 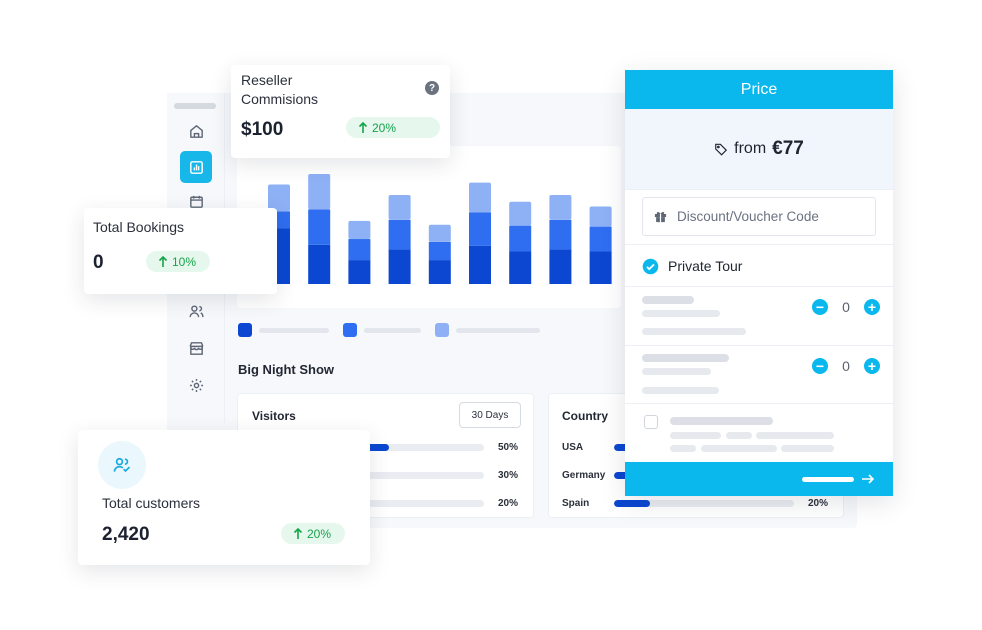 I want to click on sidebar-item-calendar, so click(x=196, y=201).